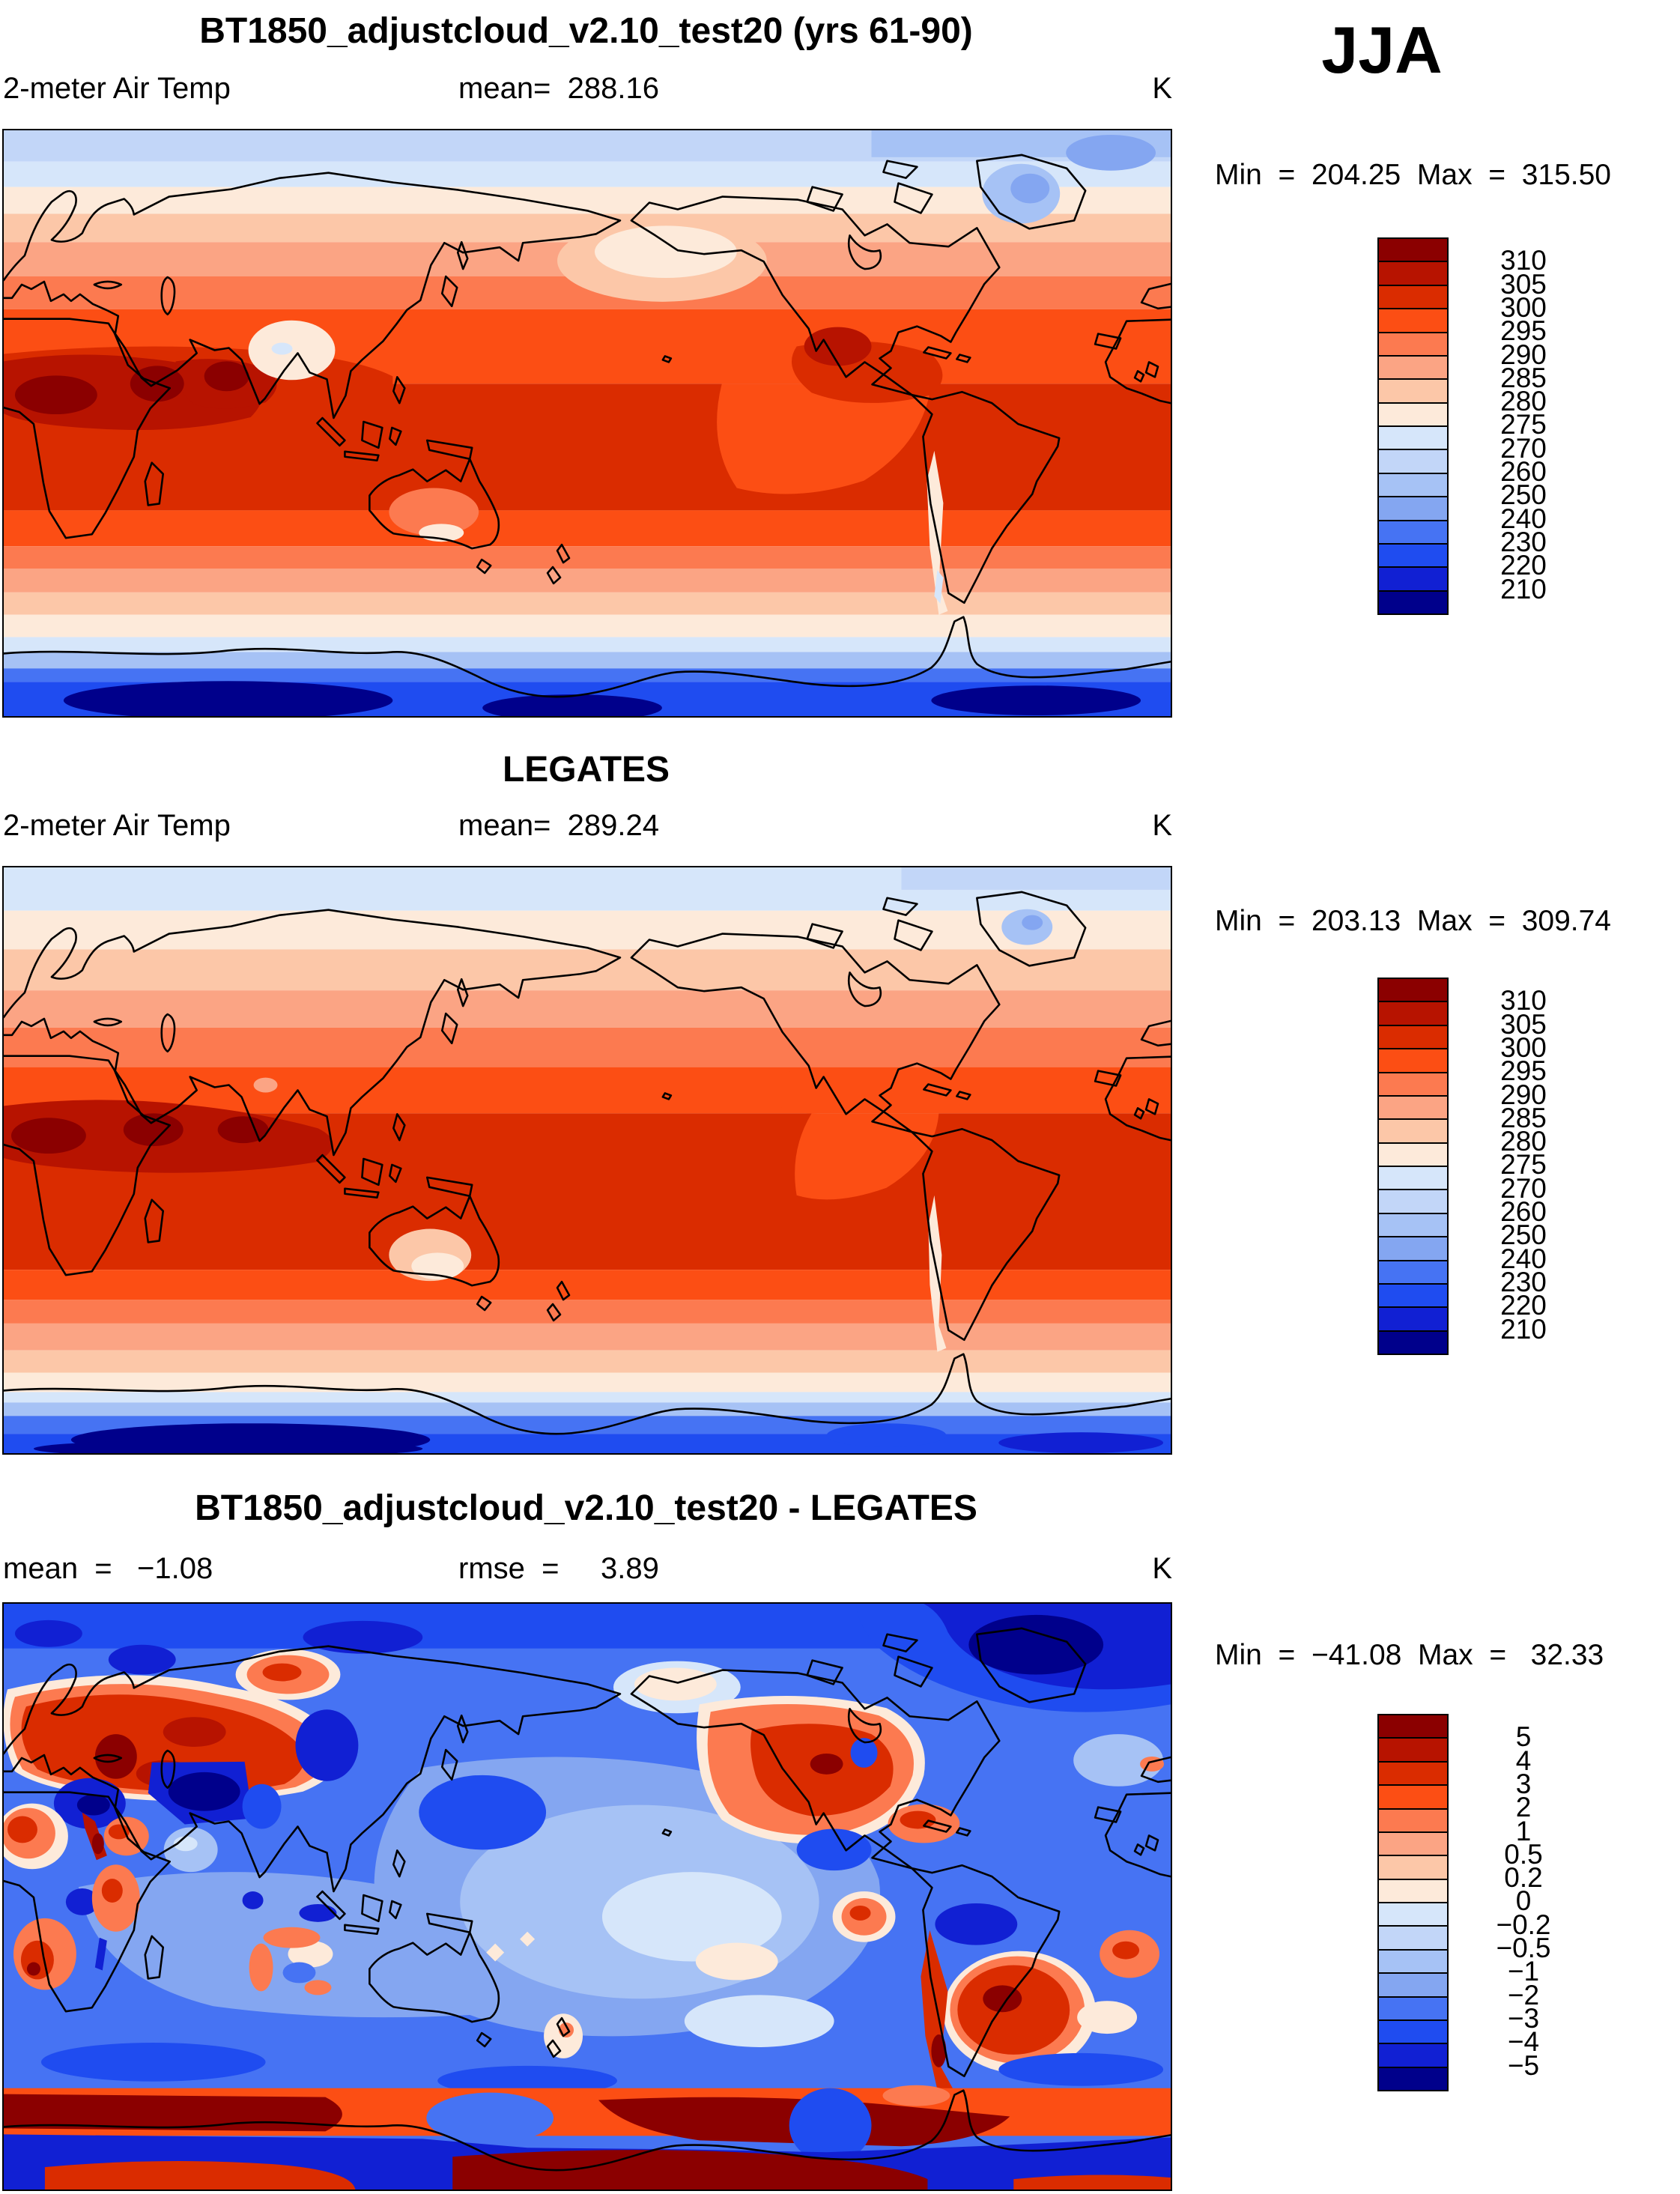 The image size is (1680, 2194). Describe the element at coordinates (1413, 175) in the screenshot. I see `panel1-minmax: Min = 204.25 Max = 315.50` at that location.